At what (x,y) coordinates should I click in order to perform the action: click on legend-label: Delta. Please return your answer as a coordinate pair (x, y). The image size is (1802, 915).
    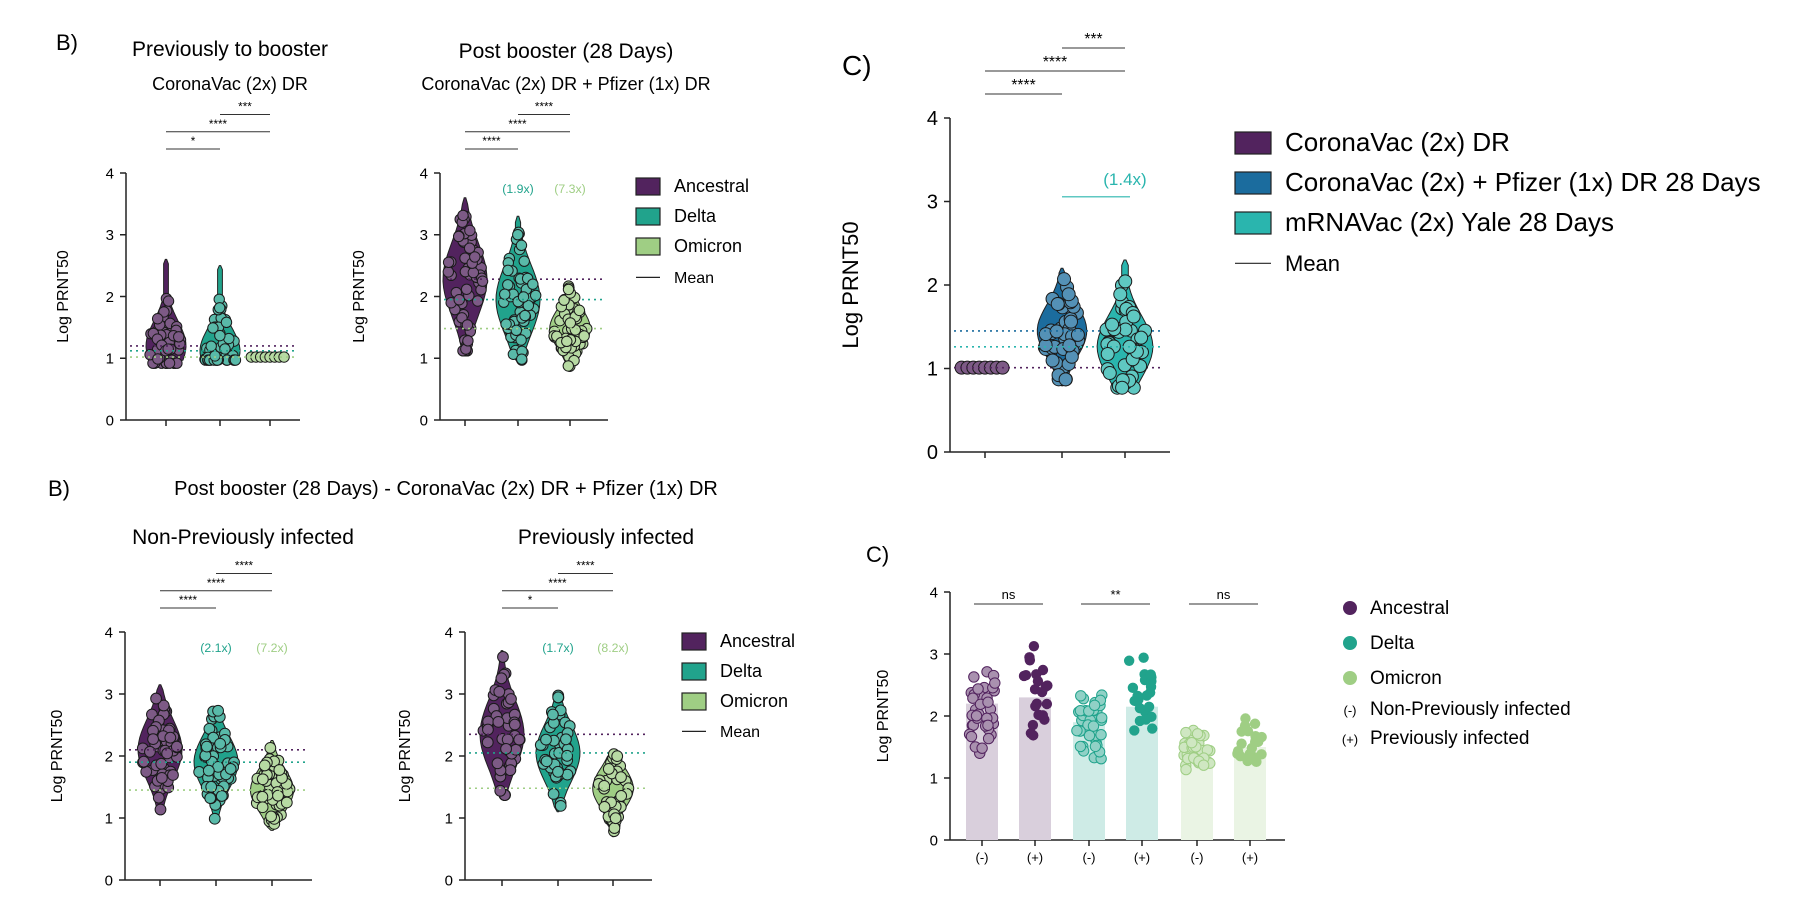
    Looking at the image, I should click on (741, 671).